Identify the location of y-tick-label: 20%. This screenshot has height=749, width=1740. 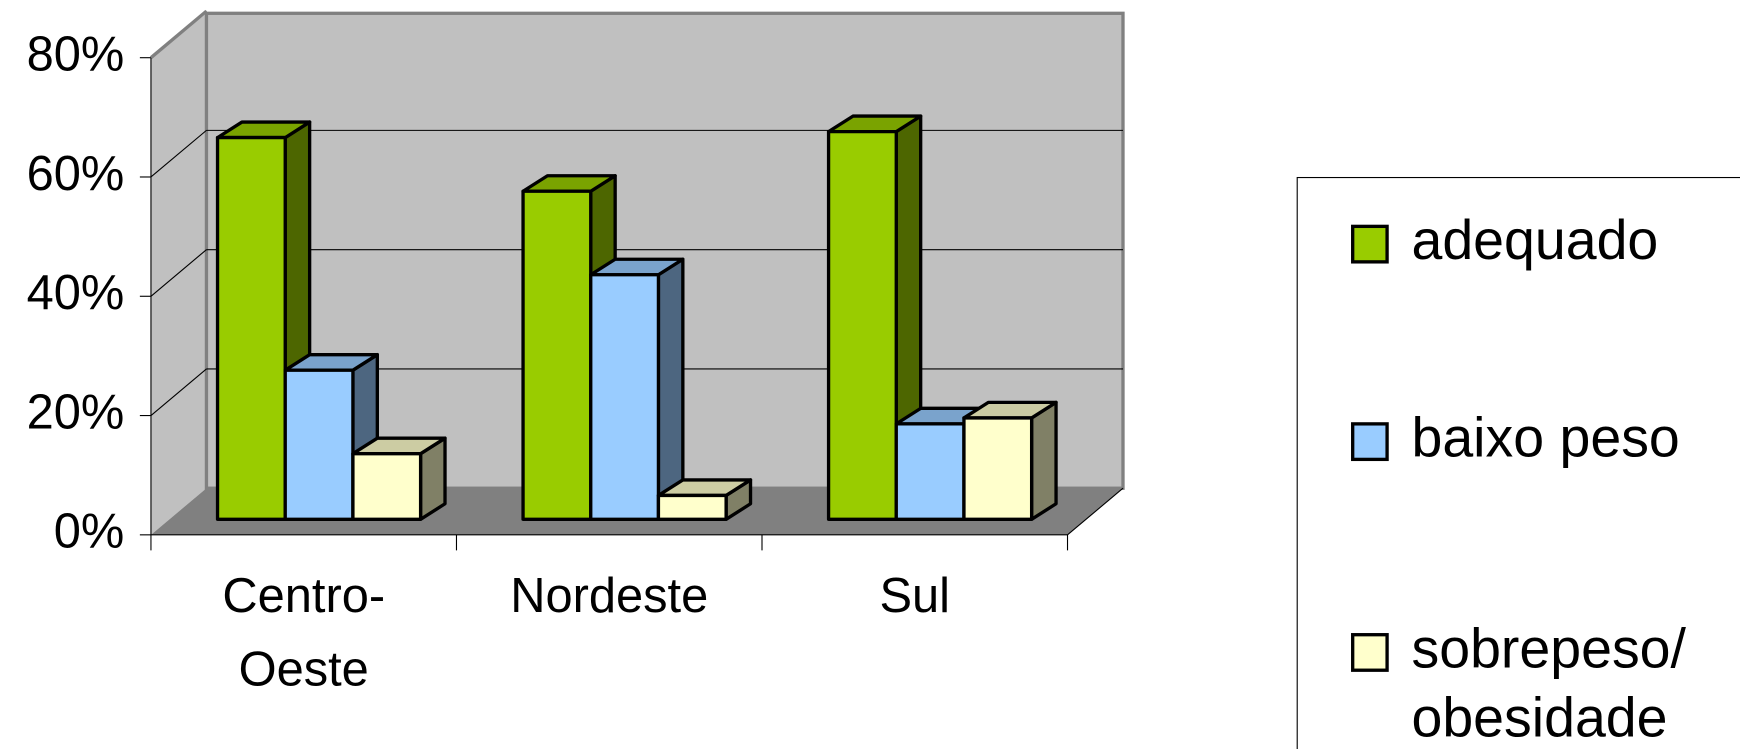
(76, 412).